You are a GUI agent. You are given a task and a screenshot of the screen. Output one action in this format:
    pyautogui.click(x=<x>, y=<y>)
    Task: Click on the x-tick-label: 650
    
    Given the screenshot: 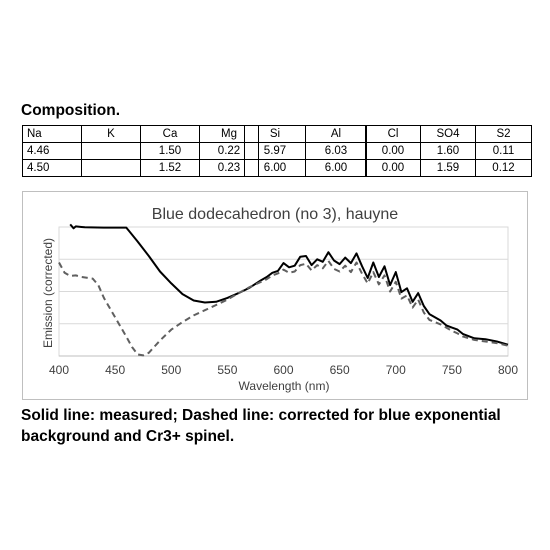 What is the action you would take?
    pyautogui.click(x=340, y=370)
    